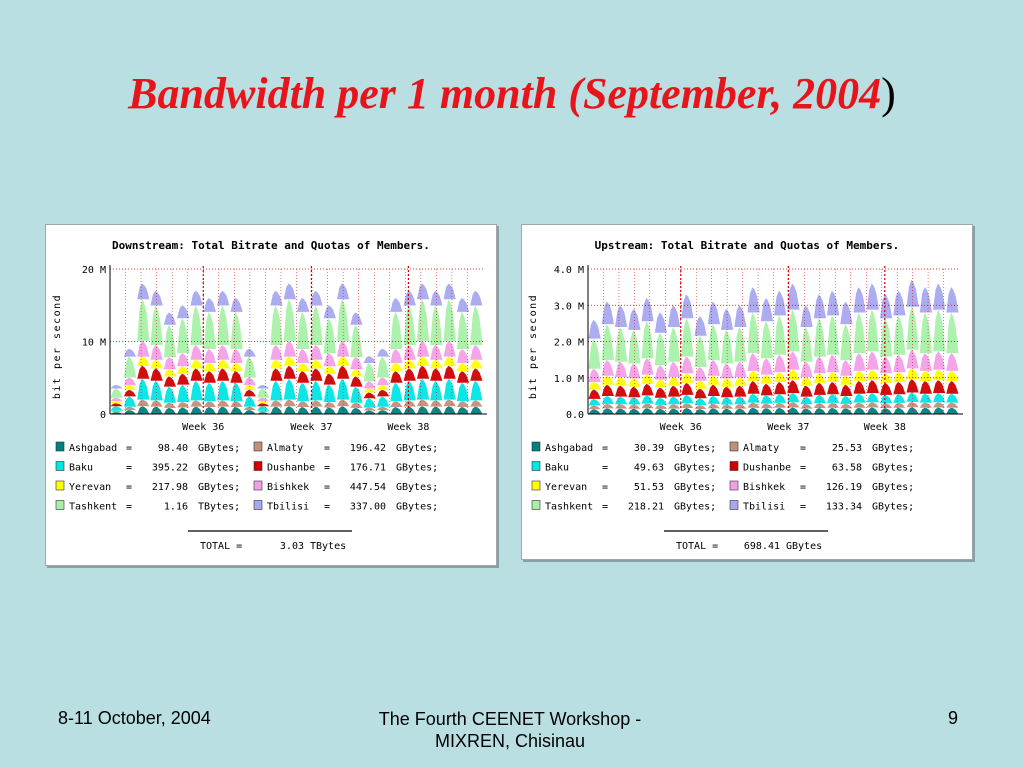 This screenshot has height=768, width=1024. Describe the element at coordinates (60, 446) in the screenshot. I see `downstream-legend-swatch-ashgabad` at that location.